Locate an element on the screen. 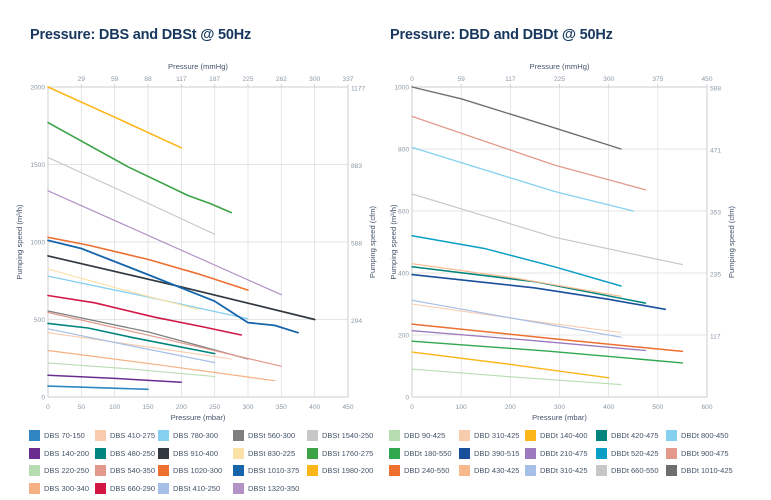  legend-label: DBS 220-250 is located at coordinates (67, 470).